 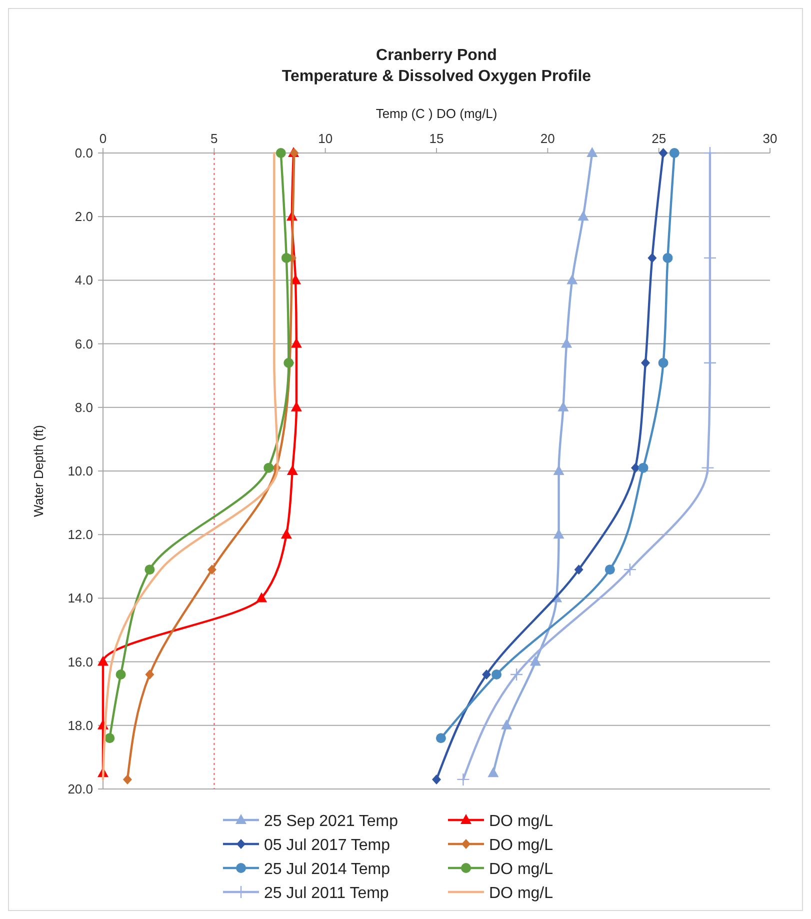 What do you see at coordinates (437, 113) in the screenshot?
I see `x-axis-title: Temp (C ) DO (mg/L)` at bounding box center [437, 113].